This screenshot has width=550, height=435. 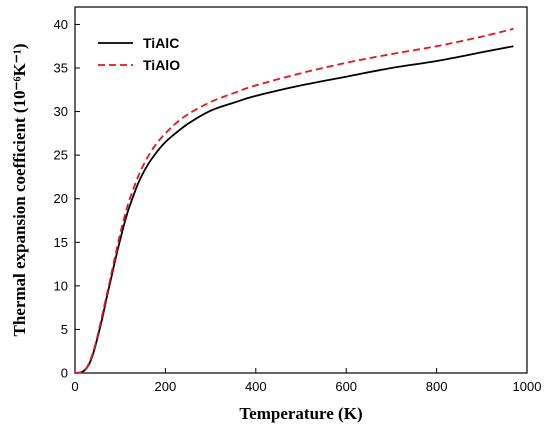 What do you see at coordinates (161, 43) in the screenshot?
I see `legend-label-tialc: TiAlC` at bounding box center [161, 43].